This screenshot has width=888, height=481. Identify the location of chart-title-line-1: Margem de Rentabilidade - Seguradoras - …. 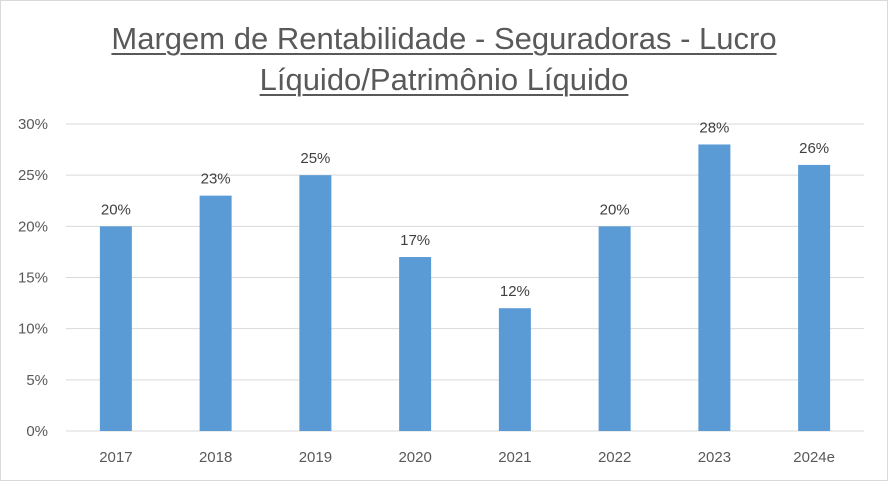
(444, 38).